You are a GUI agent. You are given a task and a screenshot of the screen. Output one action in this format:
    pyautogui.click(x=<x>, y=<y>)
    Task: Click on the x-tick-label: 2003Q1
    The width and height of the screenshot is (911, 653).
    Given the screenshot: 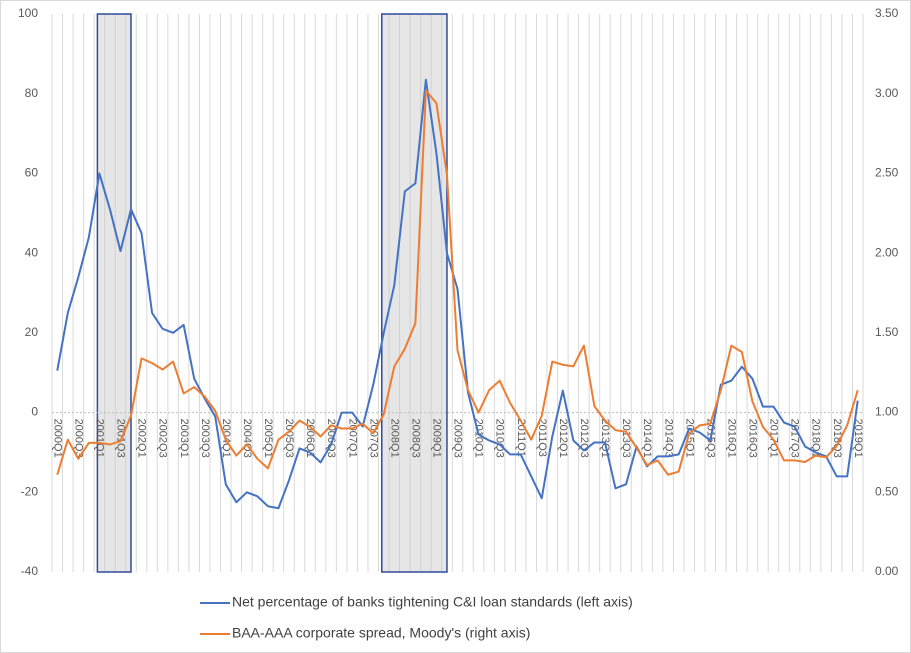 What is the action you would take?
    pyautogui.click(x=184, y=438)
    